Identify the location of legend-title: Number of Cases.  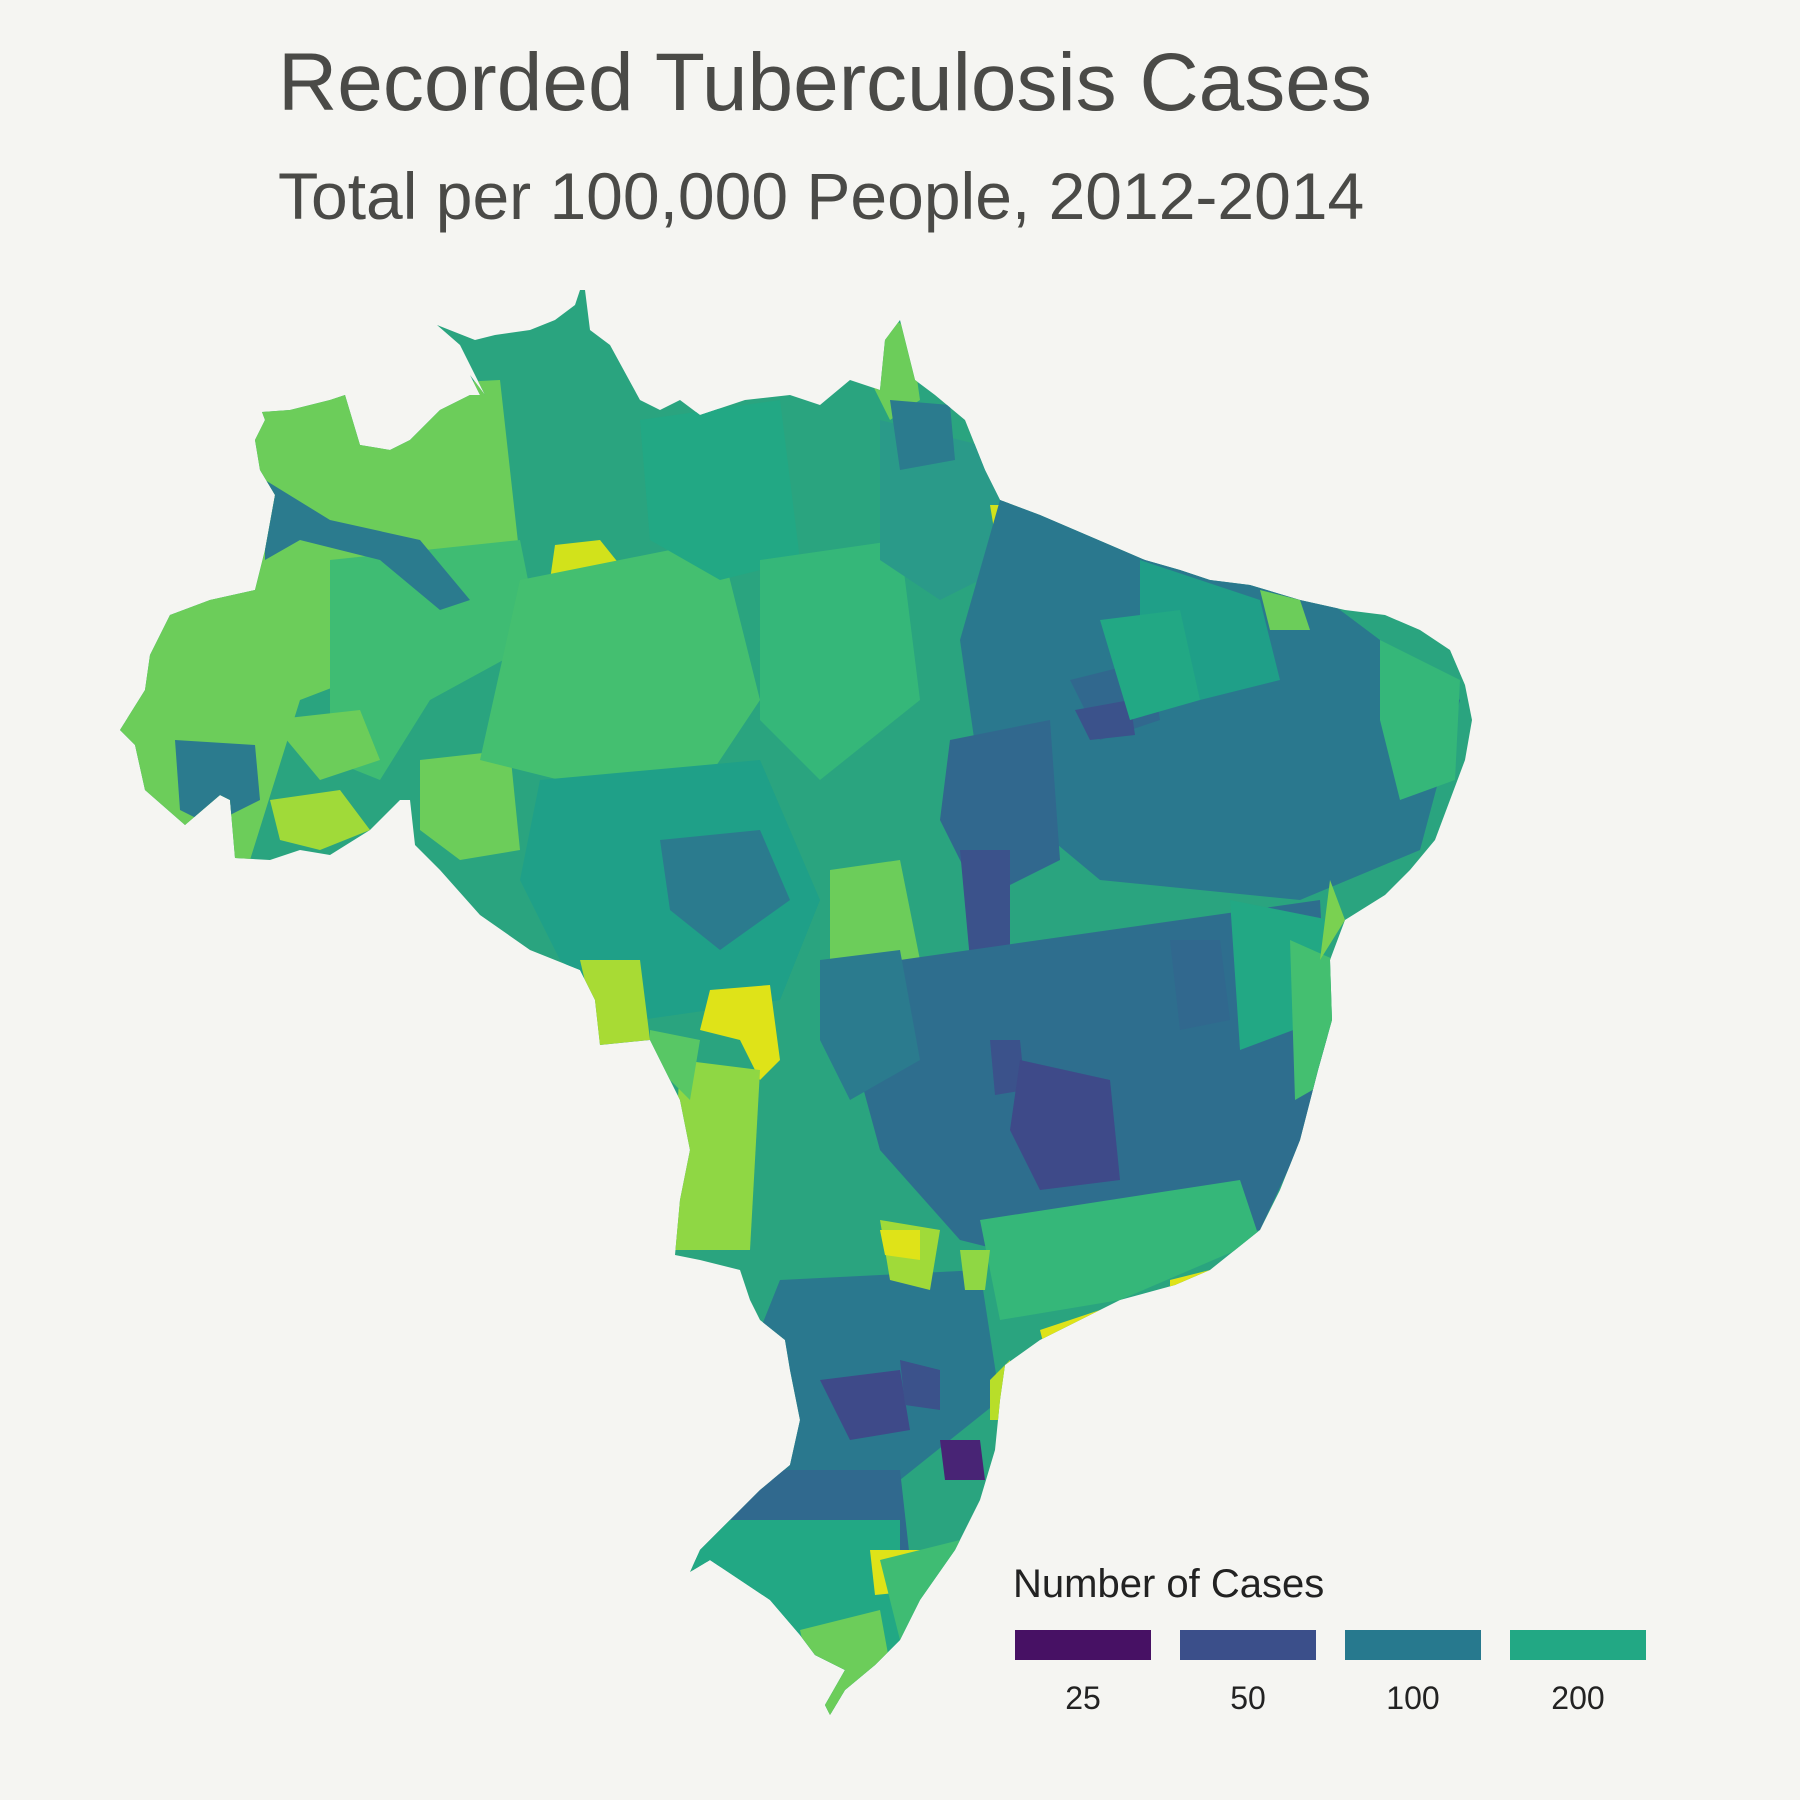
(1169, 1584).